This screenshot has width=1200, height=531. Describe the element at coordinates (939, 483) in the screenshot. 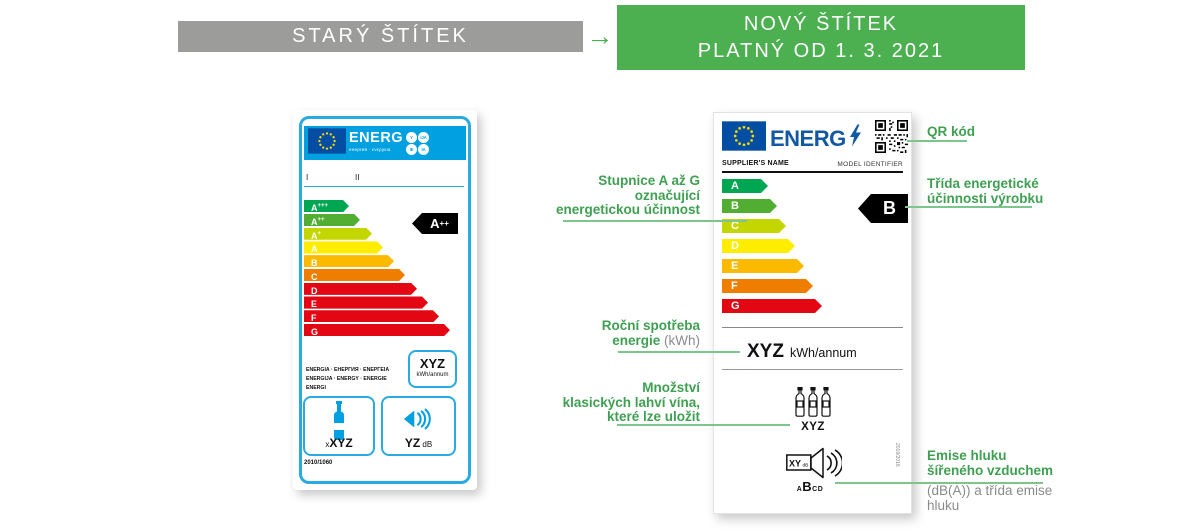

I see `connector-line-noise` at that location.